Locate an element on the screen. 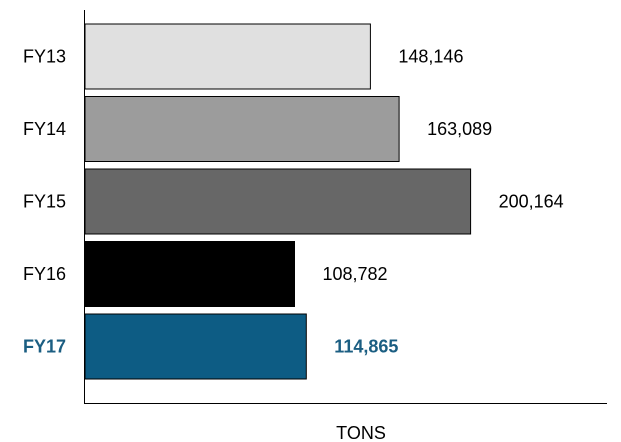  category-label-fy14: FY14 is located at coordinates (44, 129).